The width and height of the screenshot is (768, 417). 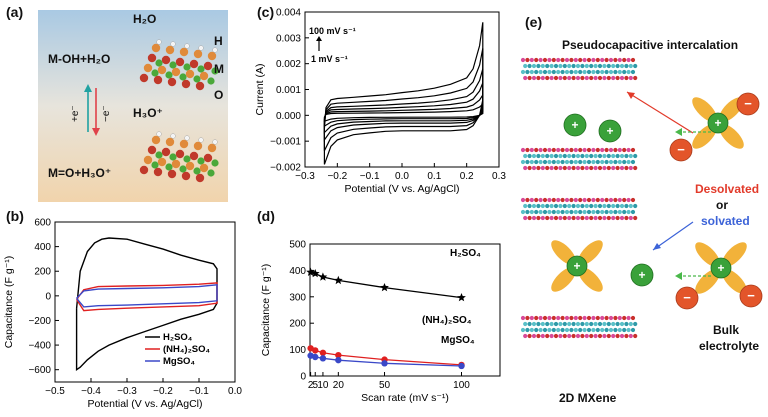 What do you see at coordinates (499, 176) in the screenshot?
I see `x-tick-label: 0.3` at bounding box center [499, 176].